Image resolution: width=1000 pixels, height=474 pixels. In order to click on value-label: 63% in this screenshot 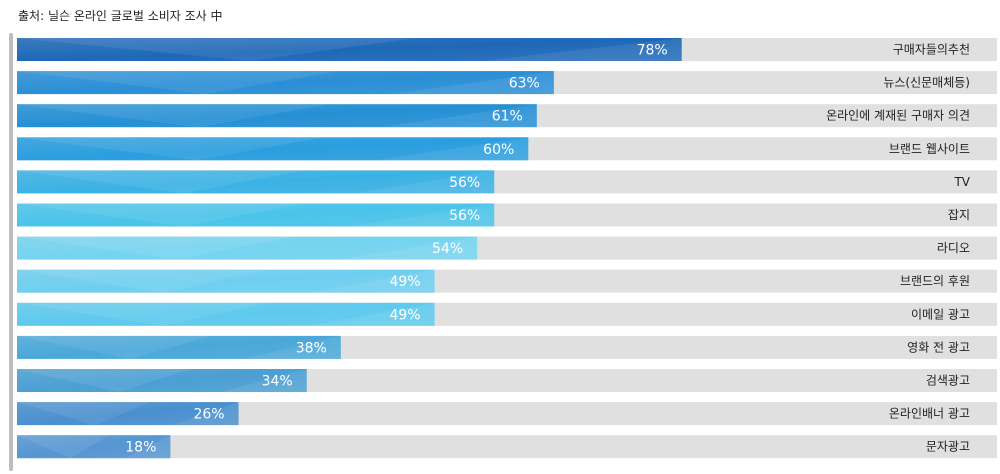, I will do `click(524, 84)`.